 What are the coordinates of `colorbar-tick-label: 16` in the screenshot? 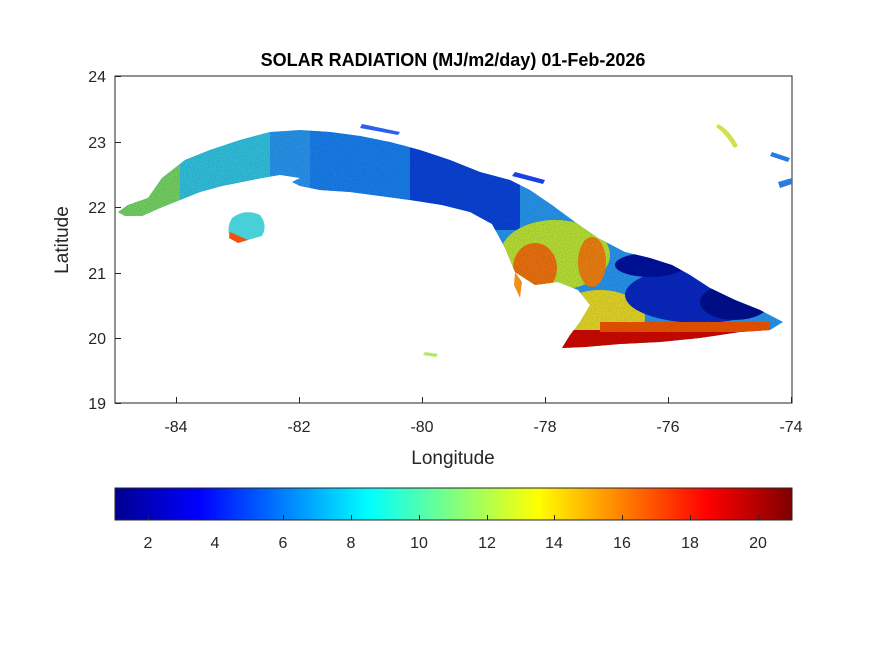 It's located at (622, 543).